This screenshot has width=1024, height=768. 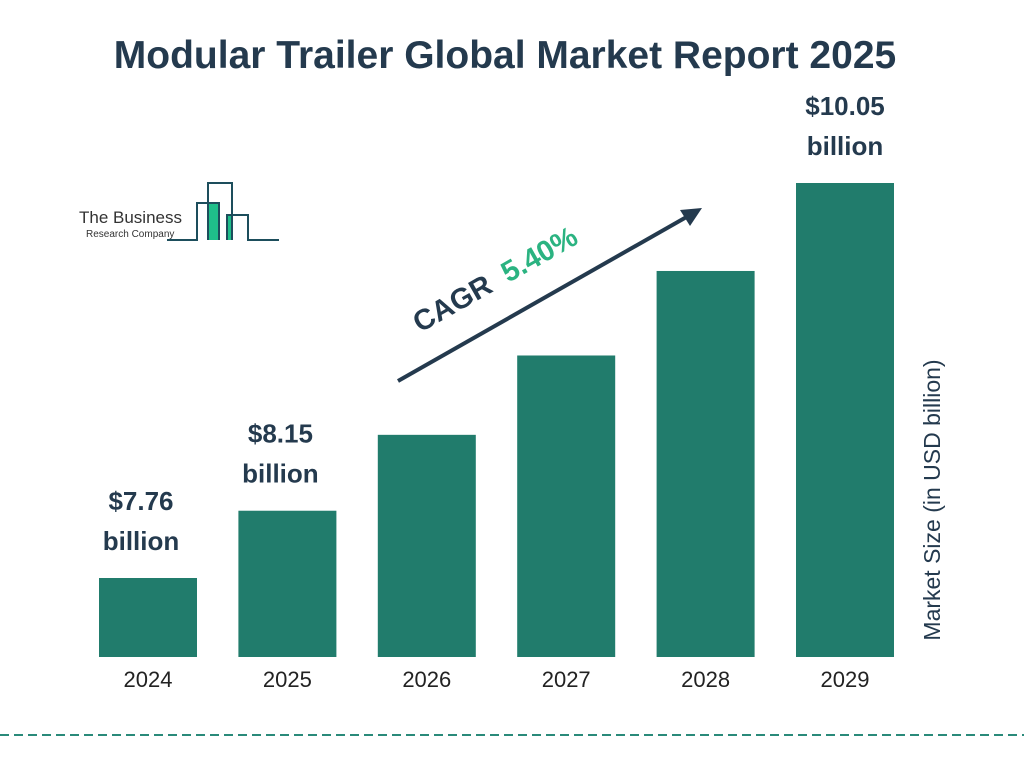 What do you see at coordinates (845, 106) in the screenshot?
I see `data-label-value: $10.05` at bounding box center [845, 106].